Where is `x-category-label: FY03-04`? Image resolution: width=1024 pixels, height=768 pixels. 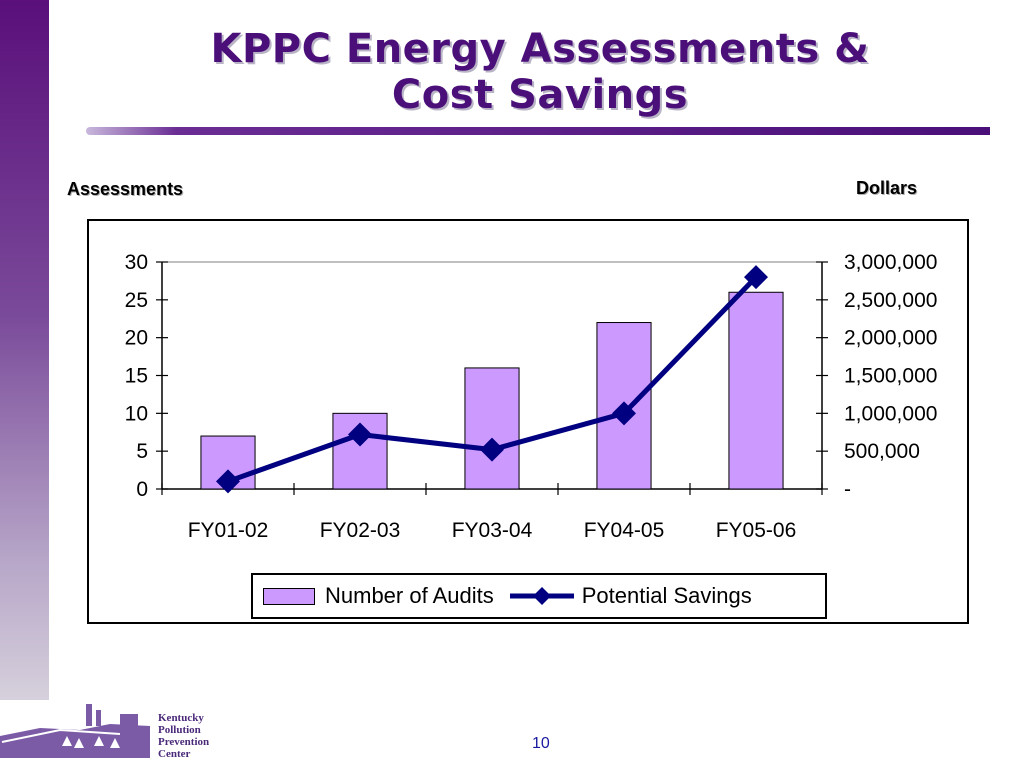 x-category-label: FY03-04 is located at coordinates (492, 530).